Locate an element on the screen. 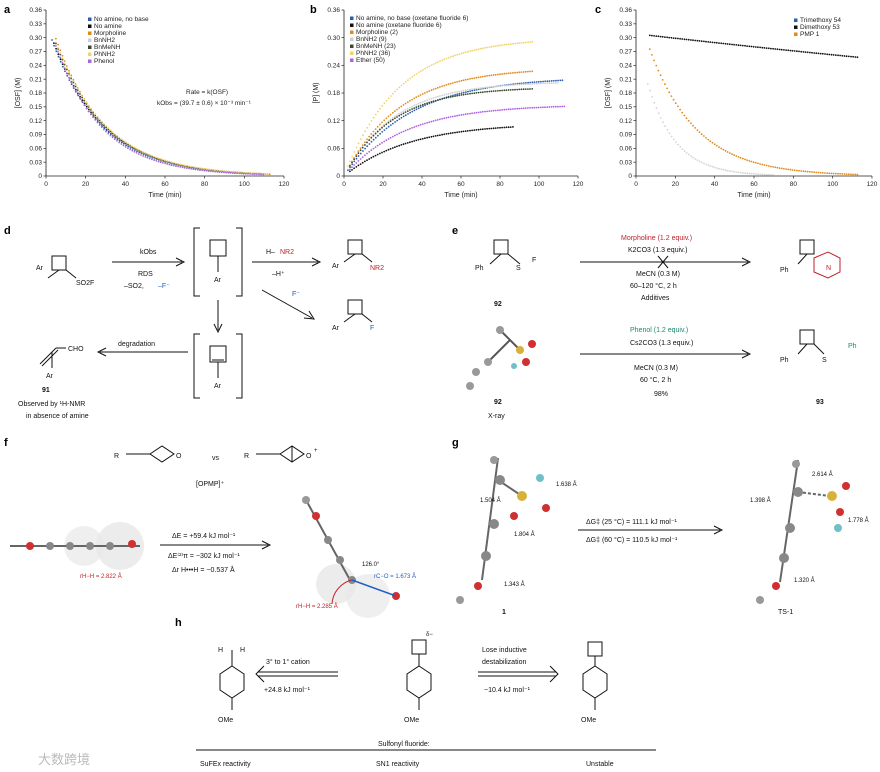 This screenshot has height=772, width=880. e-ph-product-2: Ph is located at coordinates (784, 360).